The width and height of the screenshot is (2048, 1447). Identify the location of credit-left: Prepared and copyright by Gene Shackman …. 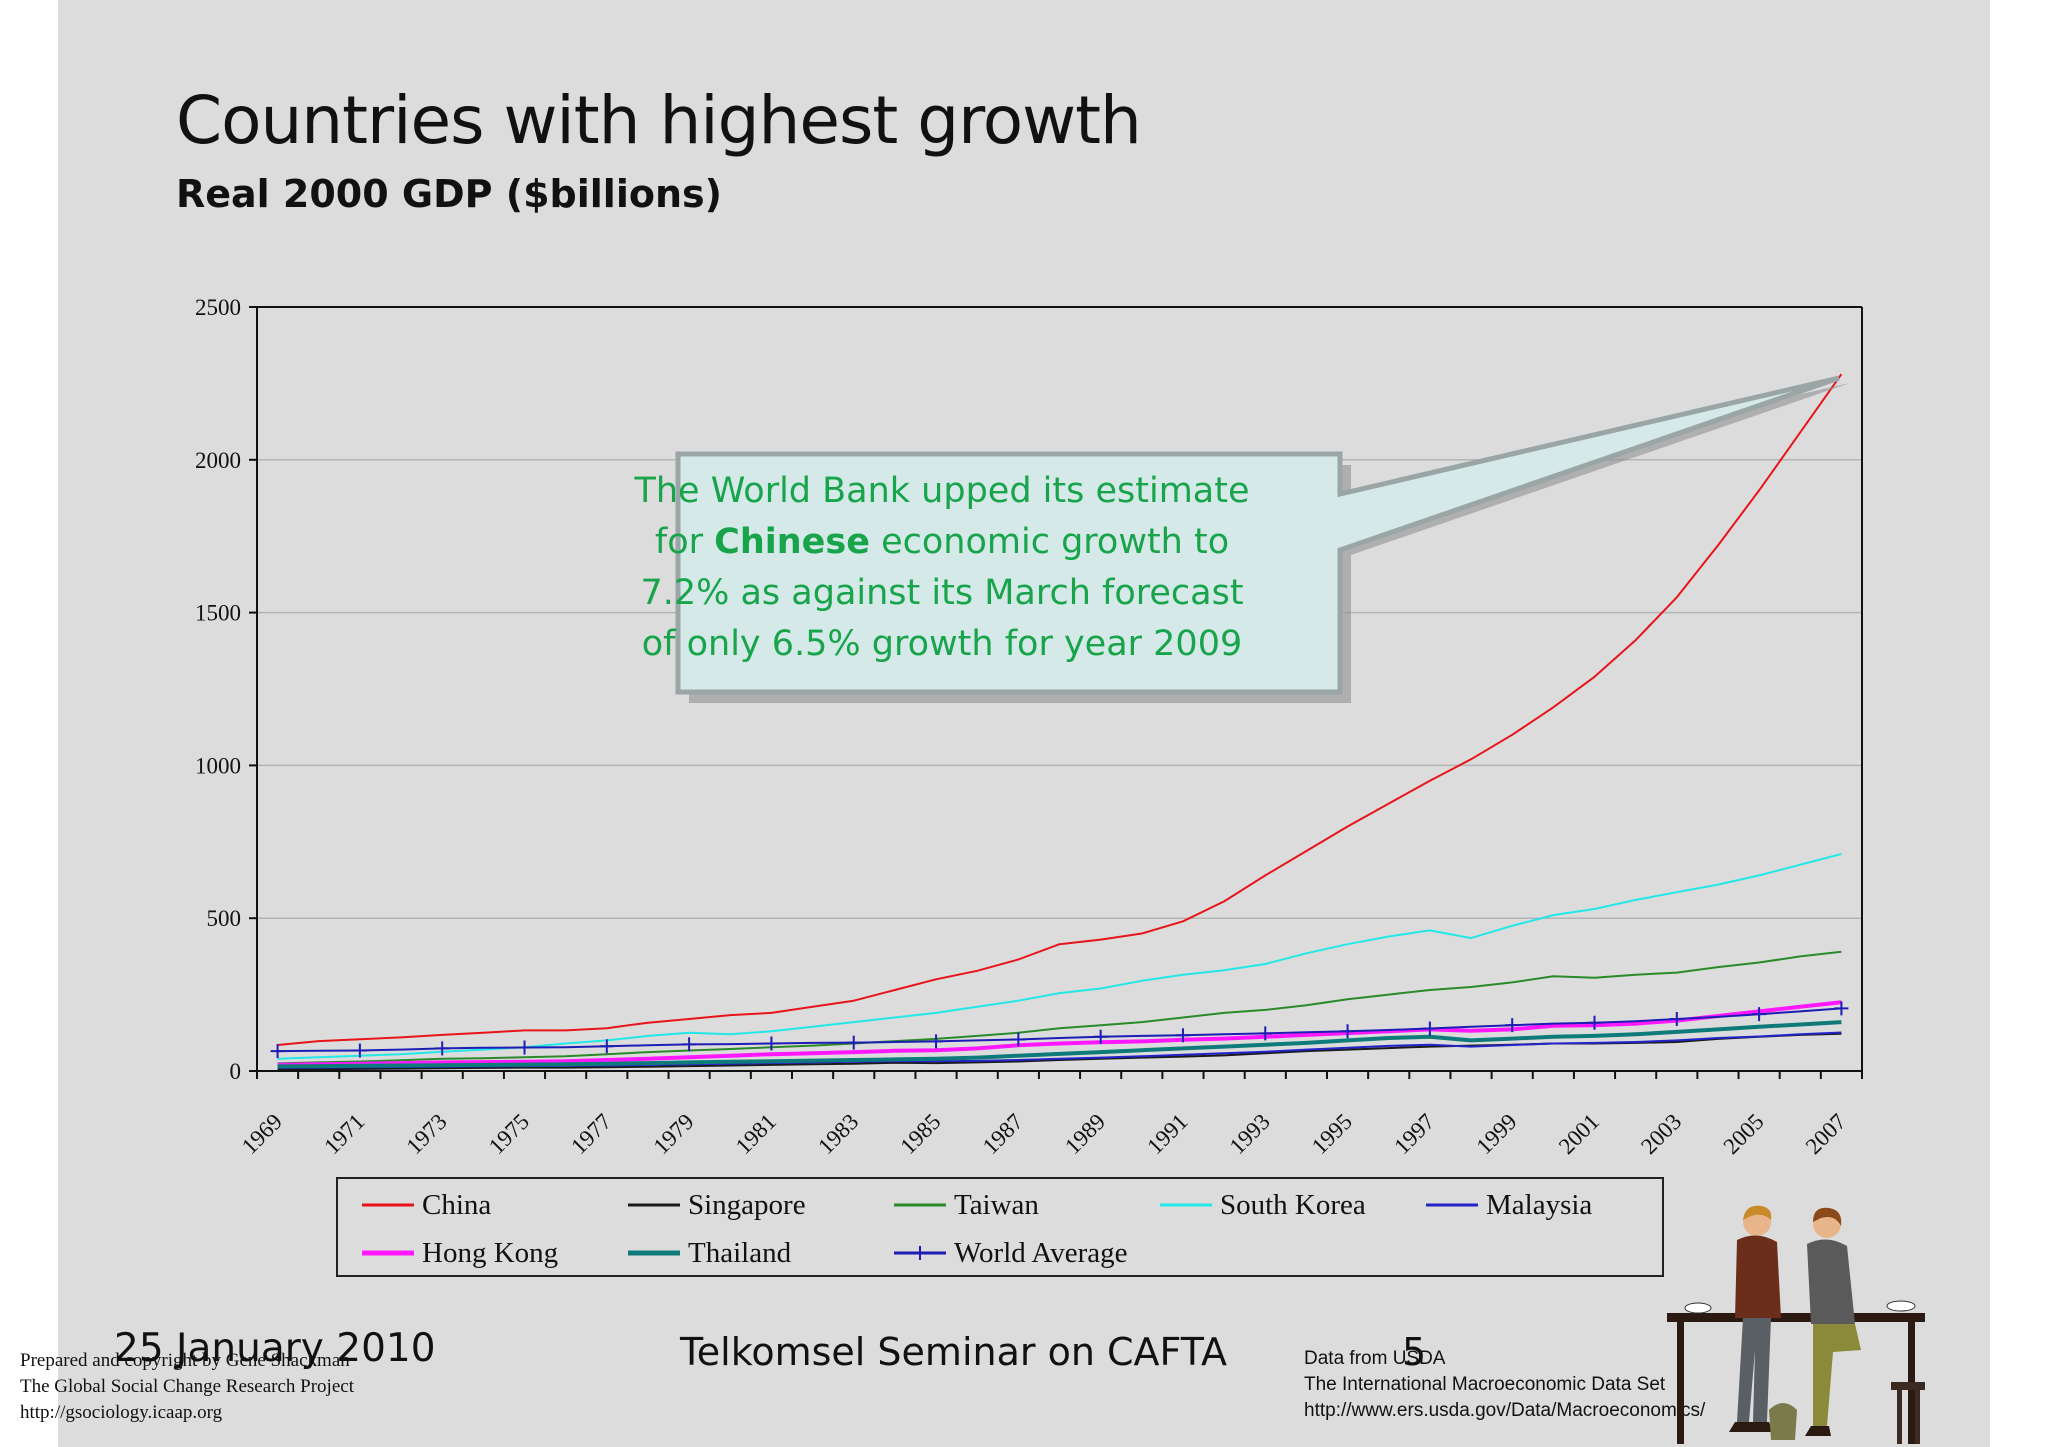
(187, 1387).